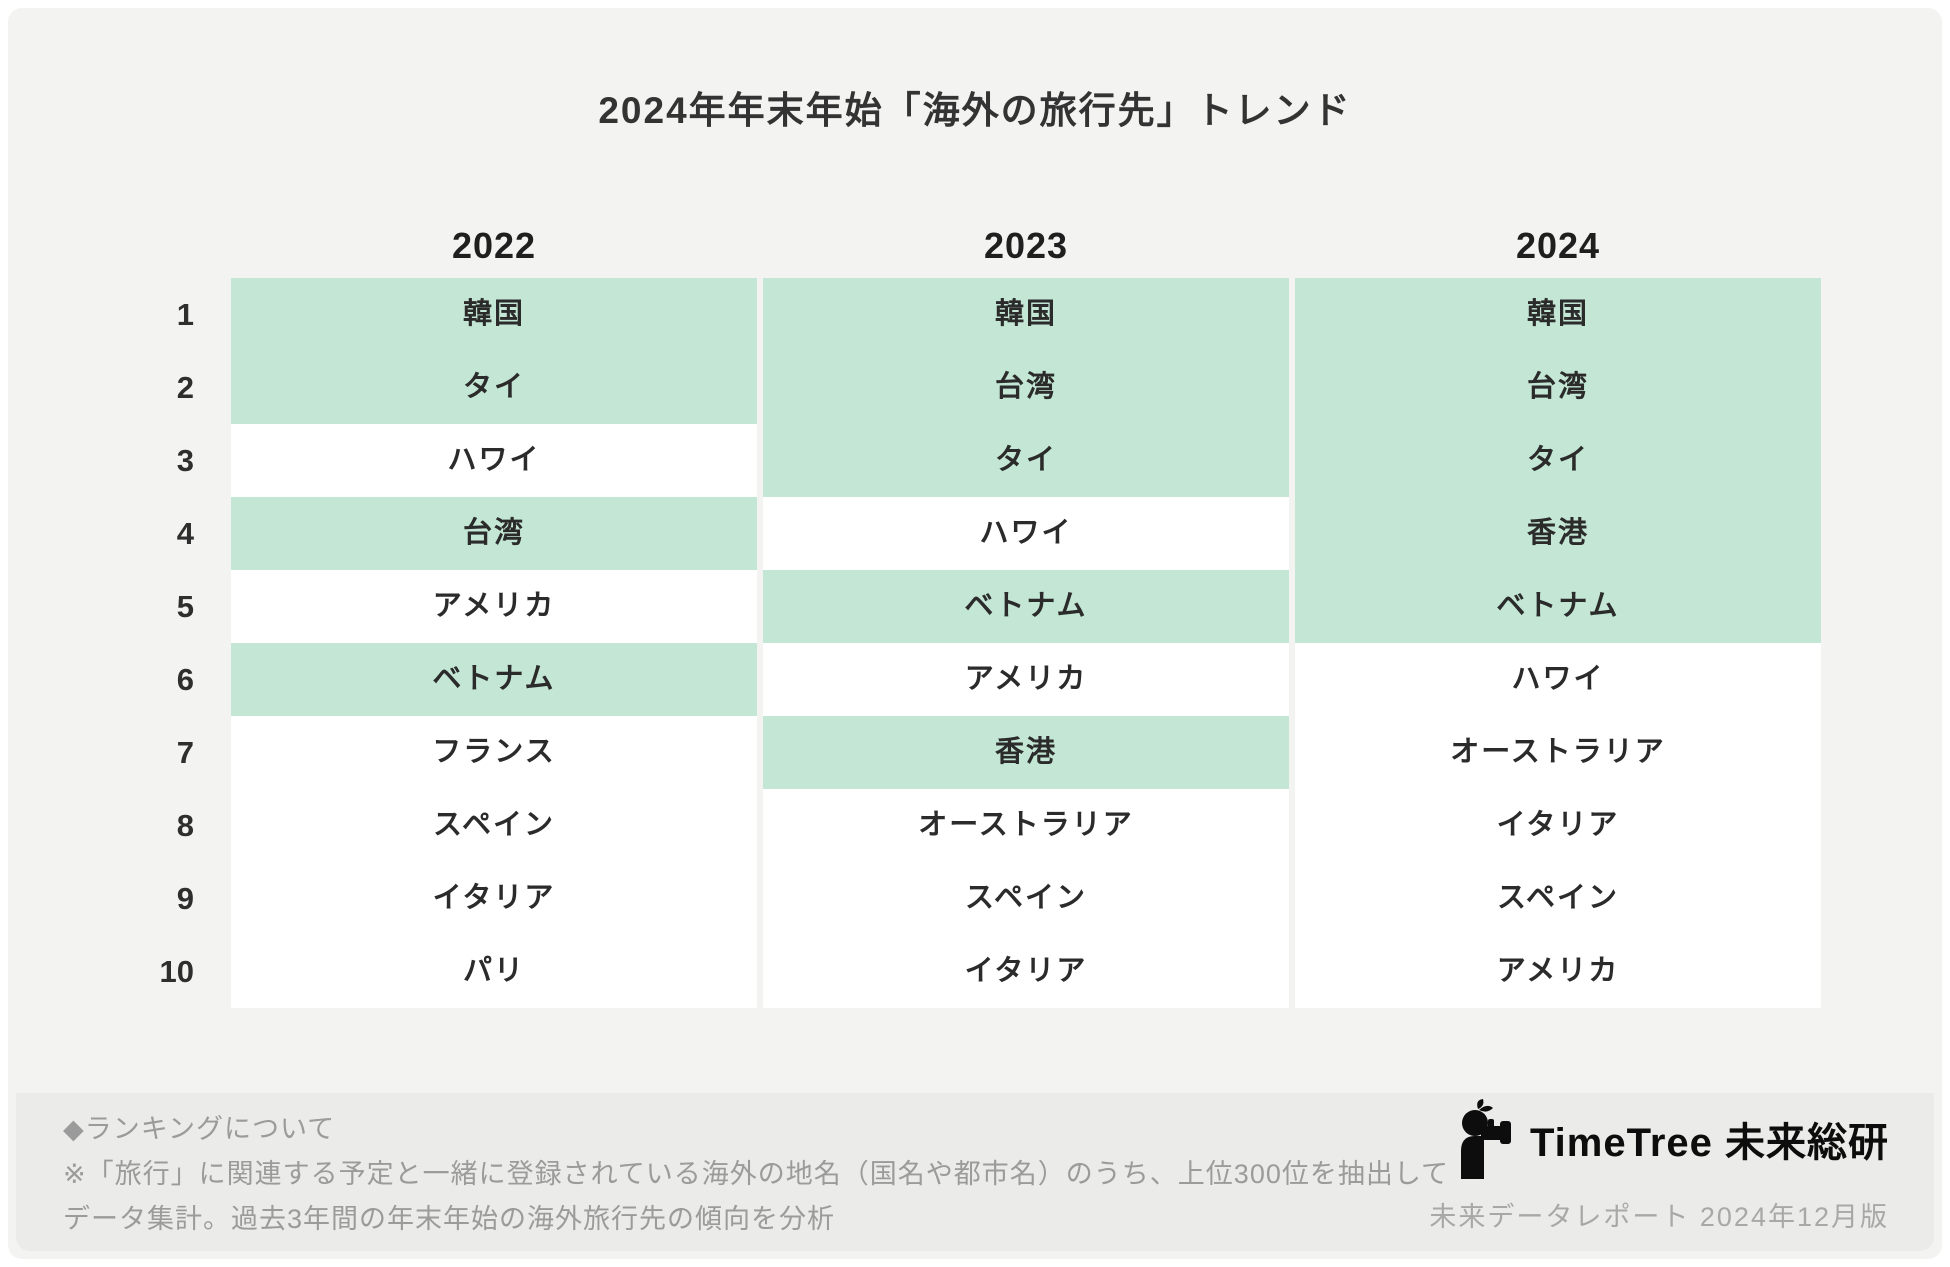  Describe the element at coordinates (1709, 1143) in the screenshot. I see `brand-text: TimeTree 未来総研` at that location.